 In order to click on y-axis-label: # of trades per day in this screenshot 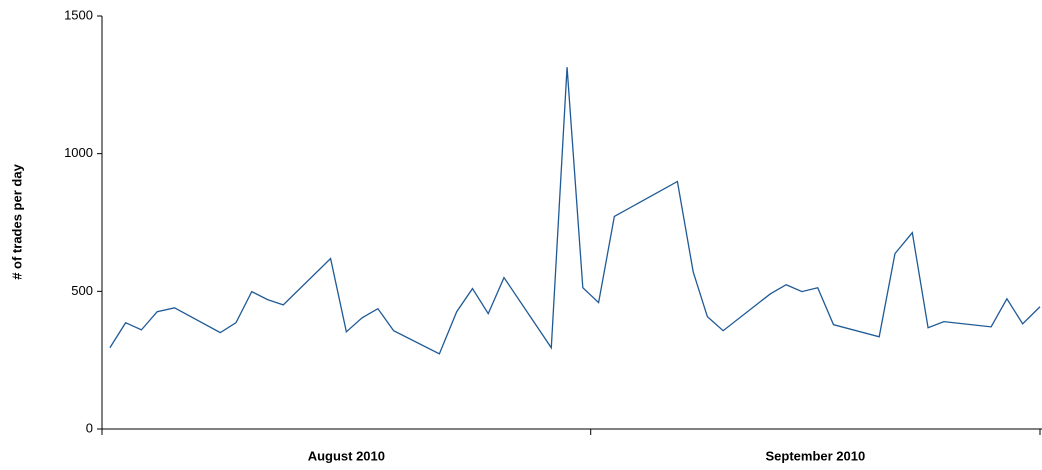, I will do `click(16, 221)`.